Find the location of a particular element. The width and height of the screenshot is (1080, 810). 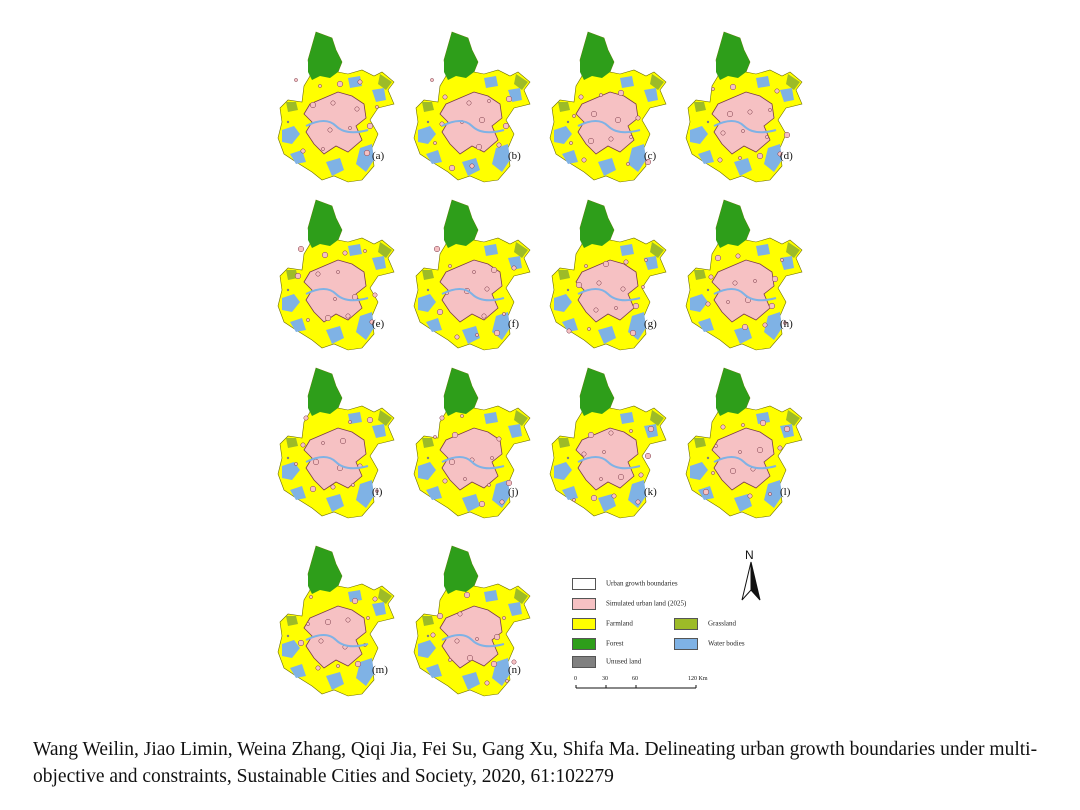

legend-item-forest: Forest is located at coordinates (598, 644).